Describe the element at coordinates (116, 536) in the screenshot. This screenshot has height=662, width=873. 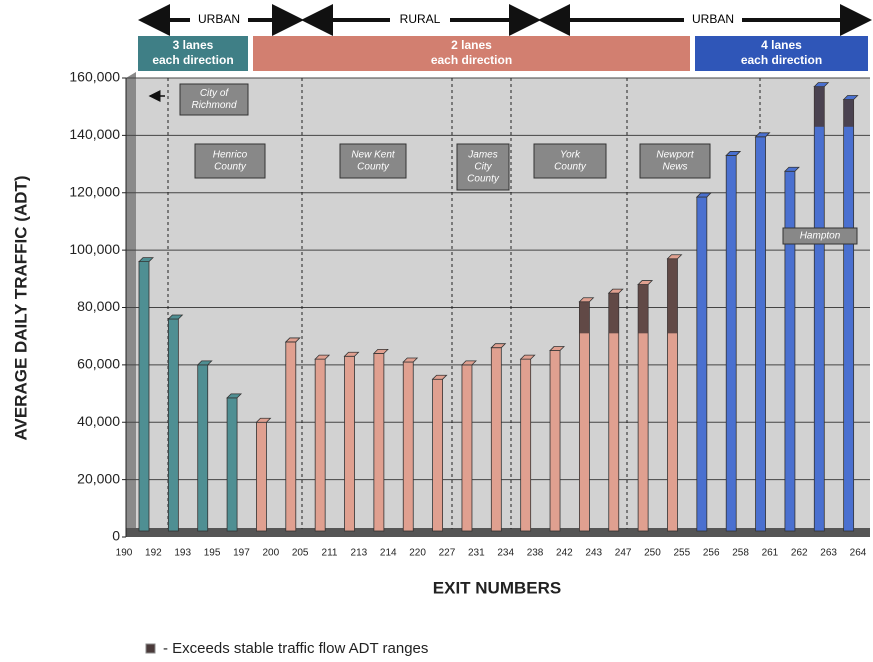
I see `y-tick-label: 0` at that location.